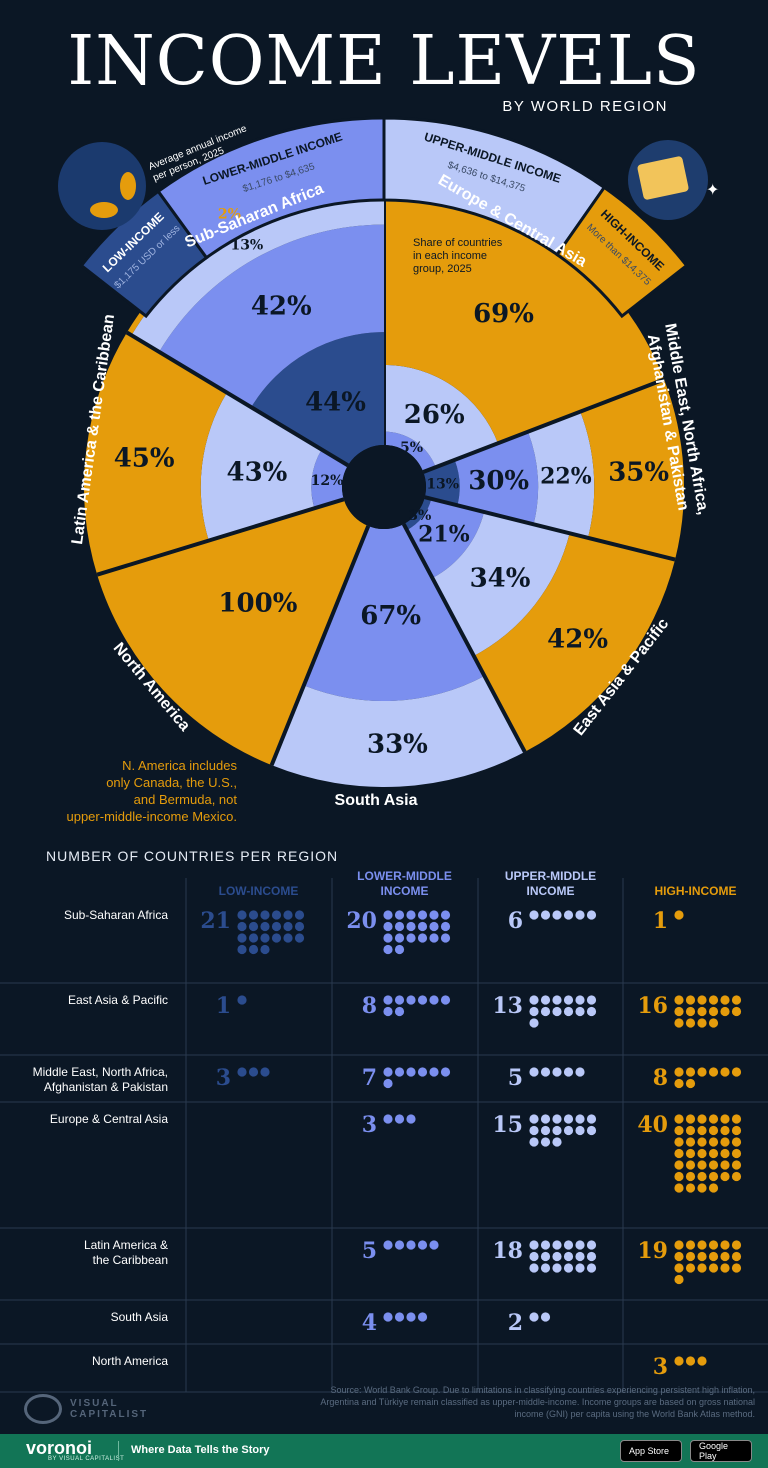 The height and width of the screenshot is (1468, 768). I want to click on na-note-line: N. America includes, so click(179, 765).